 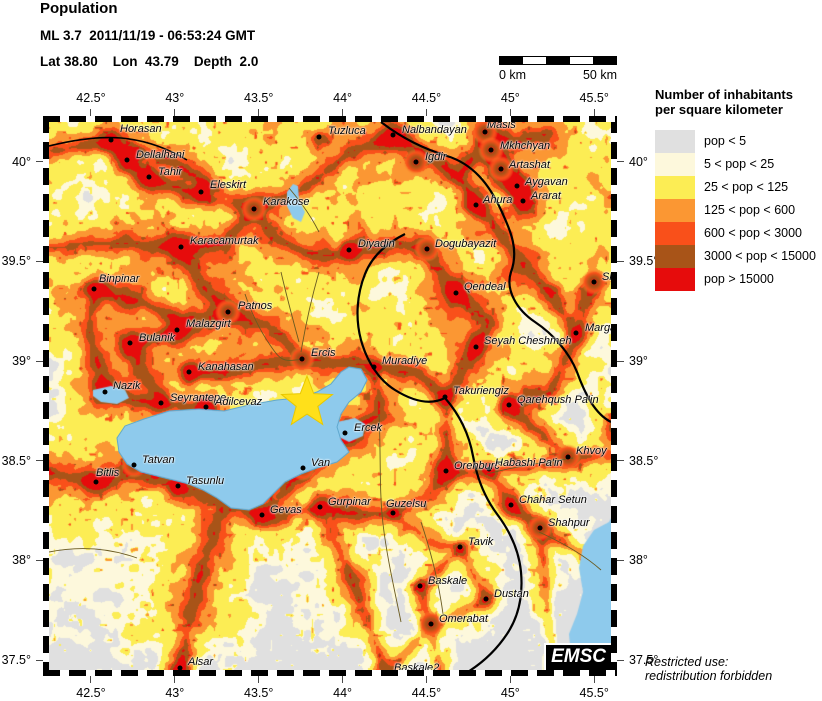 I want to click on legend-item: 3000 < pop < 15000, so click(x=738, y=256).